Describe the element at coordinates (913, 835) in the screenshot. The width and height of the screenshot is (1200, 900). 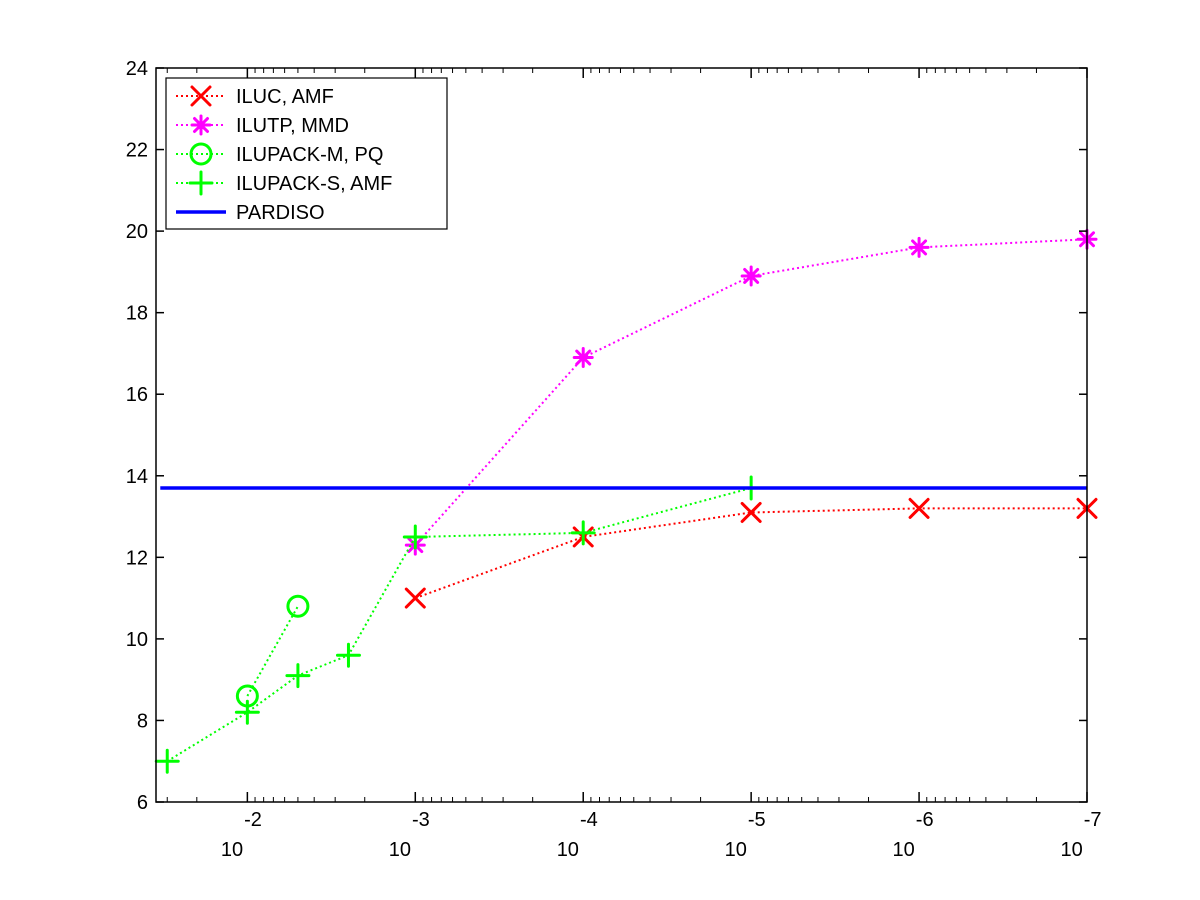
I see `x-tick-label: 10-6` at that location.